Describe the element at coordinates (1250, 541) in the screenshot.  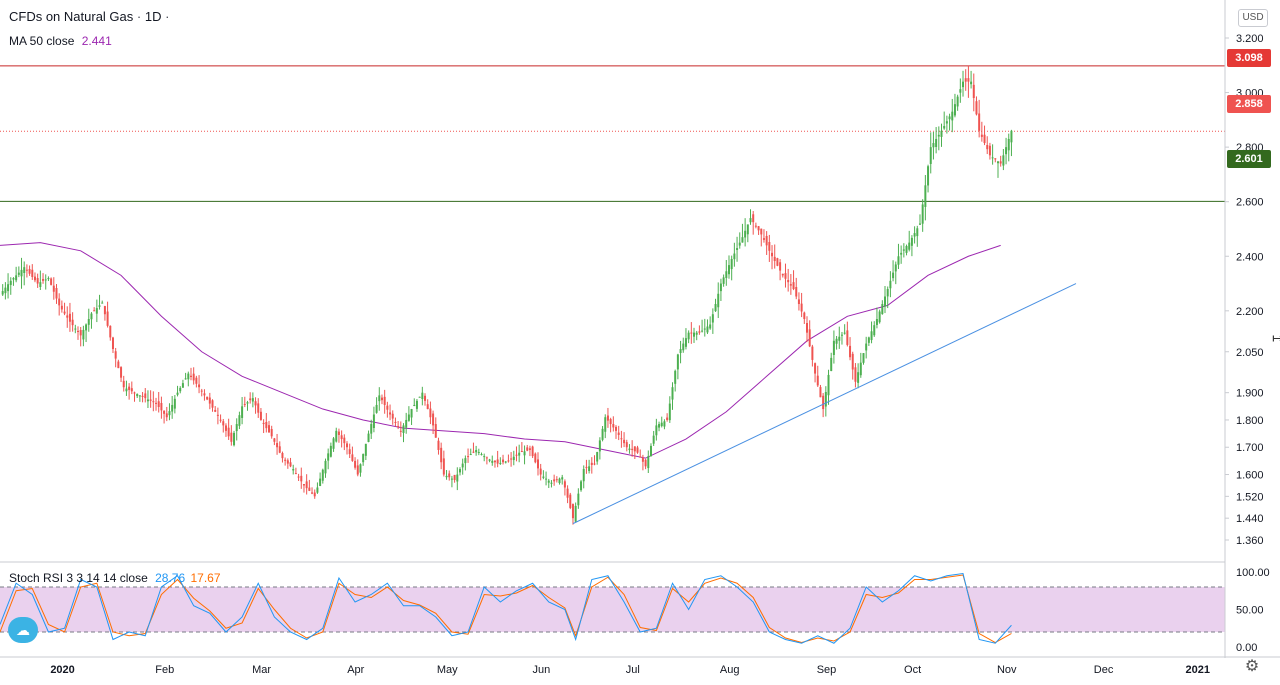
I see `price-tick-label: 1.360` at that location.